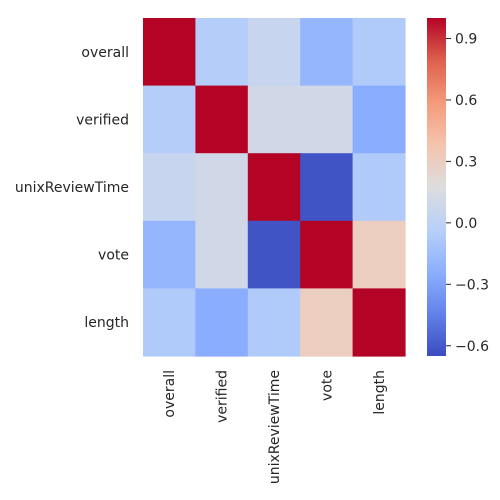 This screenshot has width=500, height=500. Describe the element at coordinates (467, 193) in the screenshot. I see `colorbar-ticks: 0.9 0.6 0.3 0.0 −0.3 −0.6` at that location.